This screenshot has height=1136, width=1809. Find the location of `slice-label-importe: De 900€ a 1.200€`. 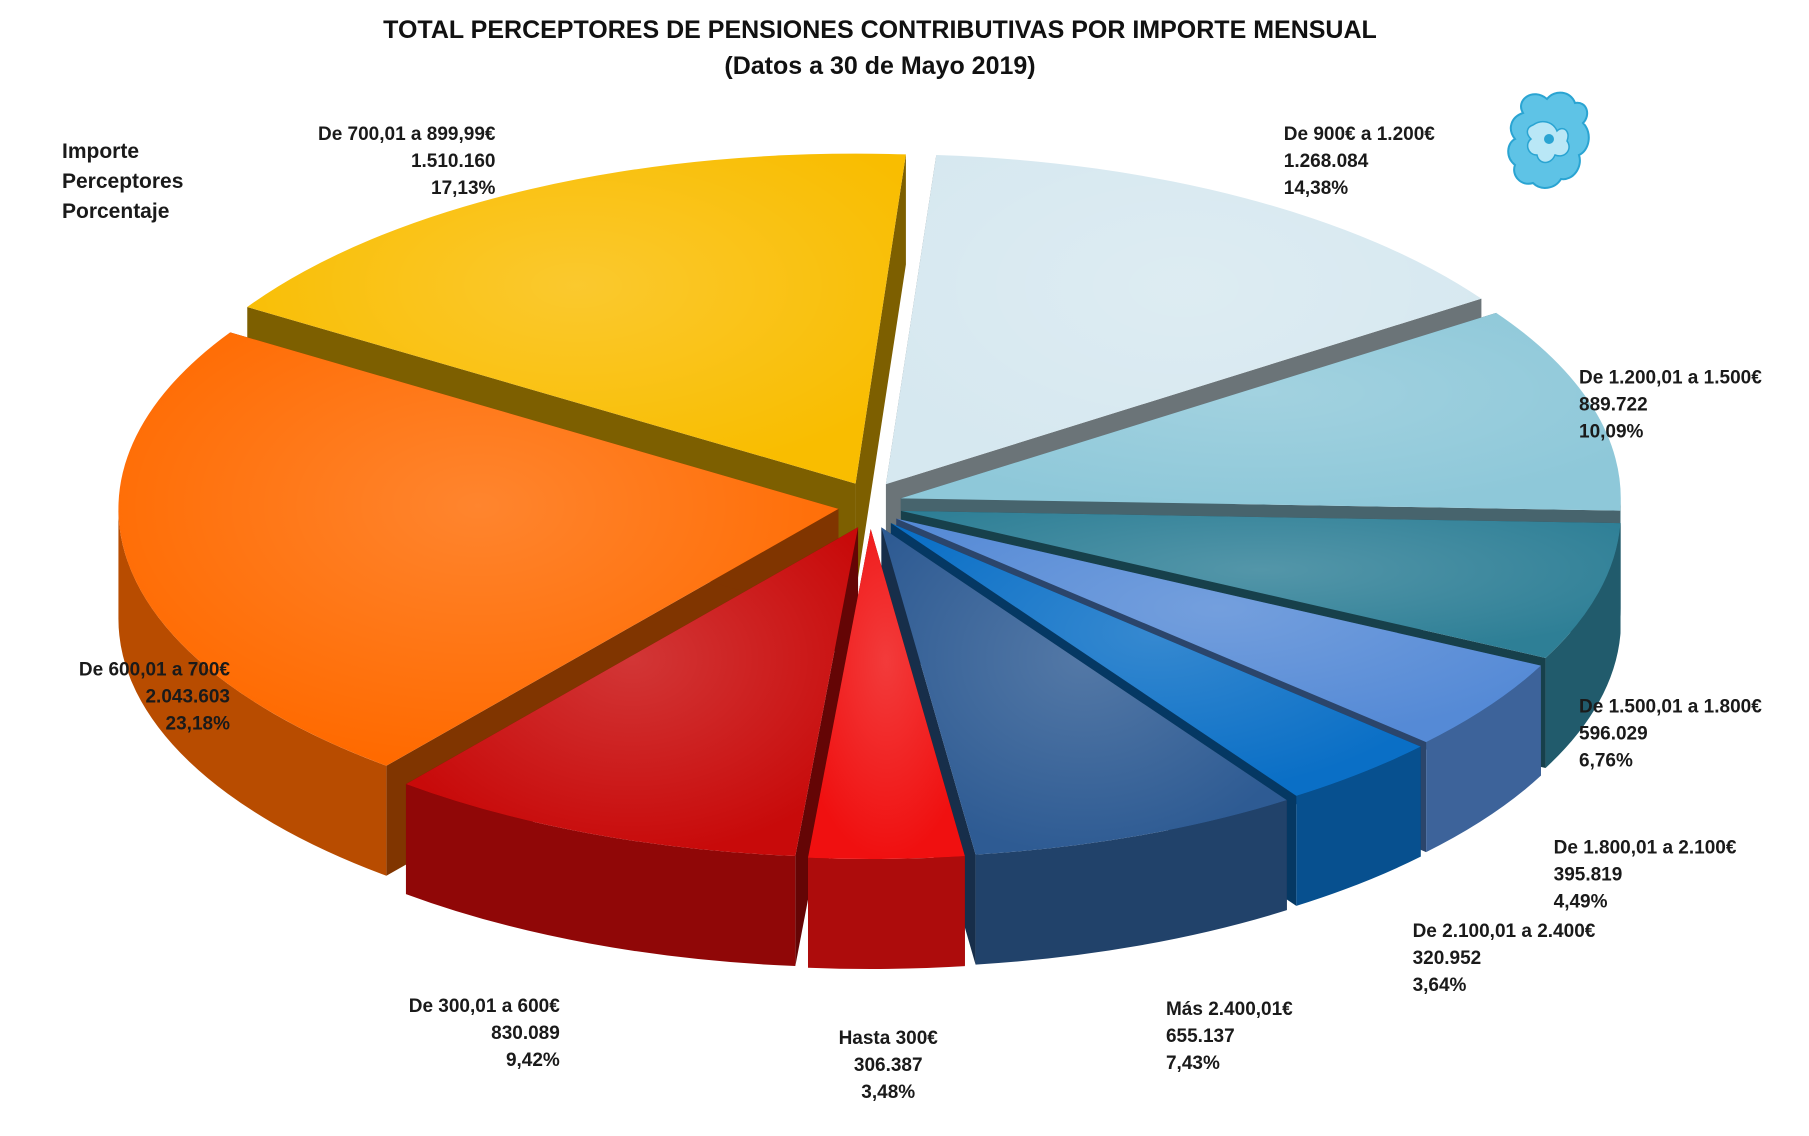

slice-label-importe: De 900€ a 1.200€ is located at coordinates (1360, 134).